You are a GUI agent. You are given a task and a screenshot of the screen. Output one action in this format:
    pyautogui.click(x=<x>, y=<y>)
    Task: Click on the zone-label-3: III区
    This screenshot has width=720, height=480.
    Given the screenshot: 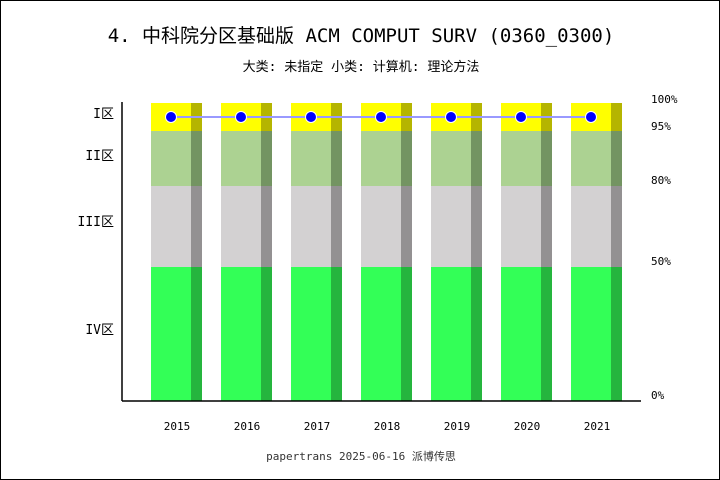 What is the action you would take?
    pyautogui.click(x=95, y=222)
    